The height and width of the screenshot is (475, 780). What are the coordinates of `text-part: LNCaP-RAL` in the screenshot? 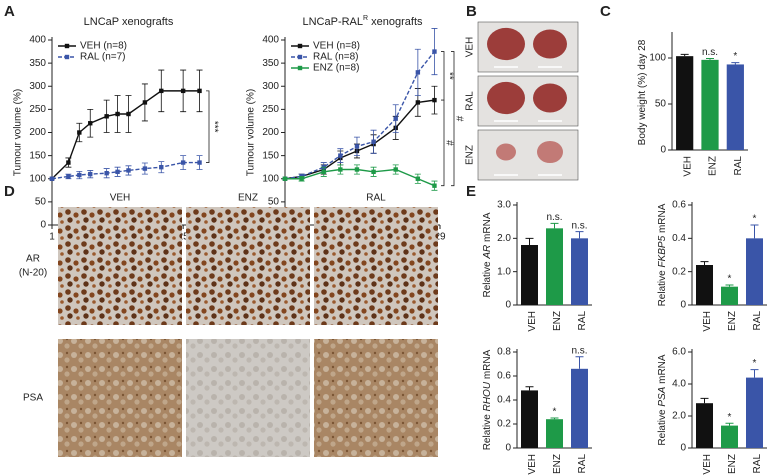 It's located at (332, 22).